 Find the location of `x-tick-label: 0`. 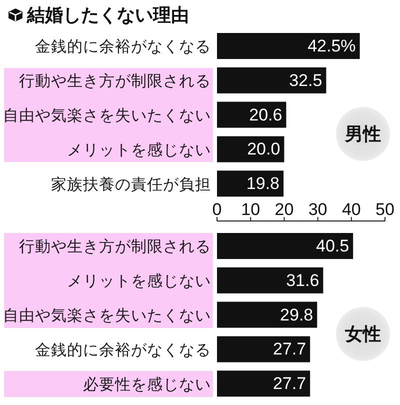

x-tick-label: 0 is located at coordinates (217, 209).